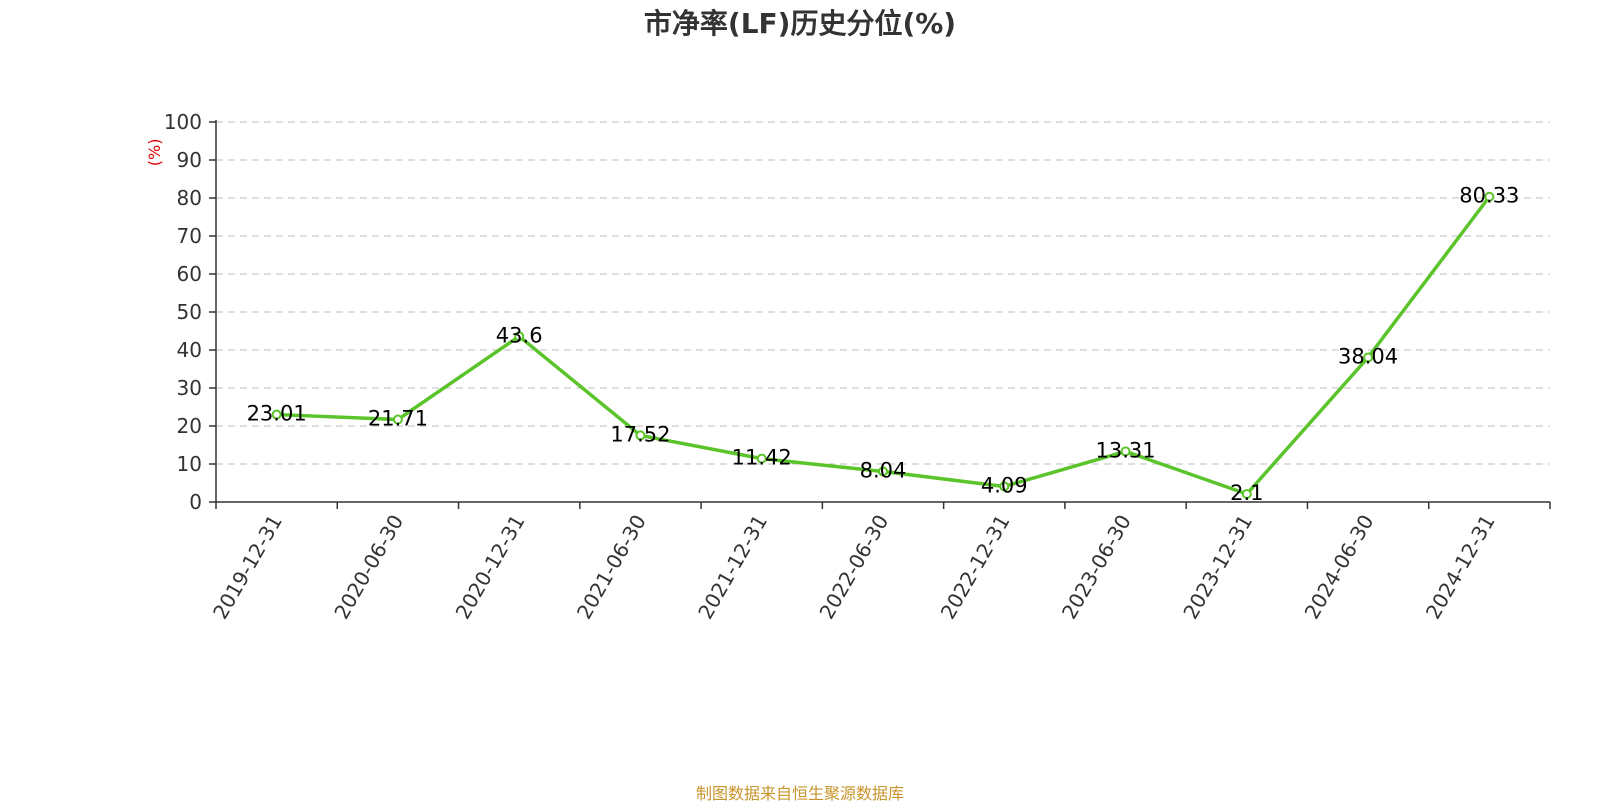  What do you see at coordinates (490, 567) in the screenshot?
I see `x-tick-label: 2020-12-31` at bounding box center [490, 567].